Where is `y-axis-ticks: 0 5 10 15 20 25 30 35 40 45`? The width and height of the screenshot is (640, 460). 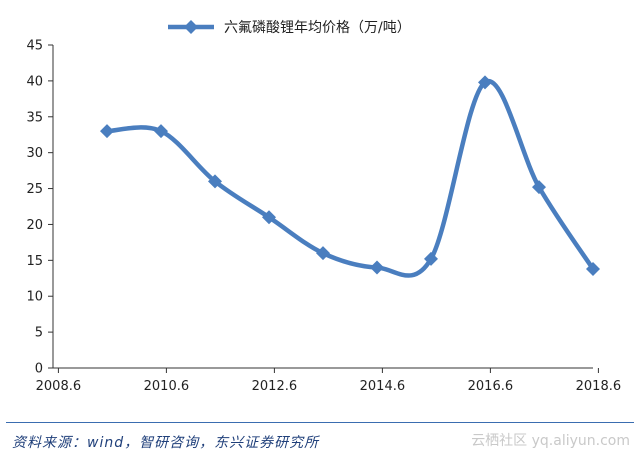 y-axis-ticks: 0 5 10 15 20 25 30 35 40 45 is located at coordinates (39, 208).